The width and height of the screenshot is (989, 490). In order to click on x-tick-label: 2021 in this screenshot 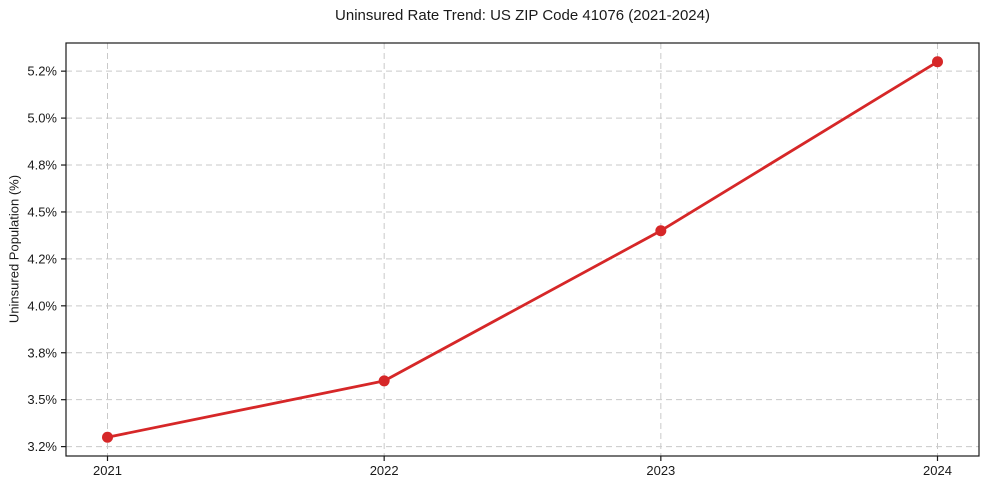, I will do `click(107, 470)`.